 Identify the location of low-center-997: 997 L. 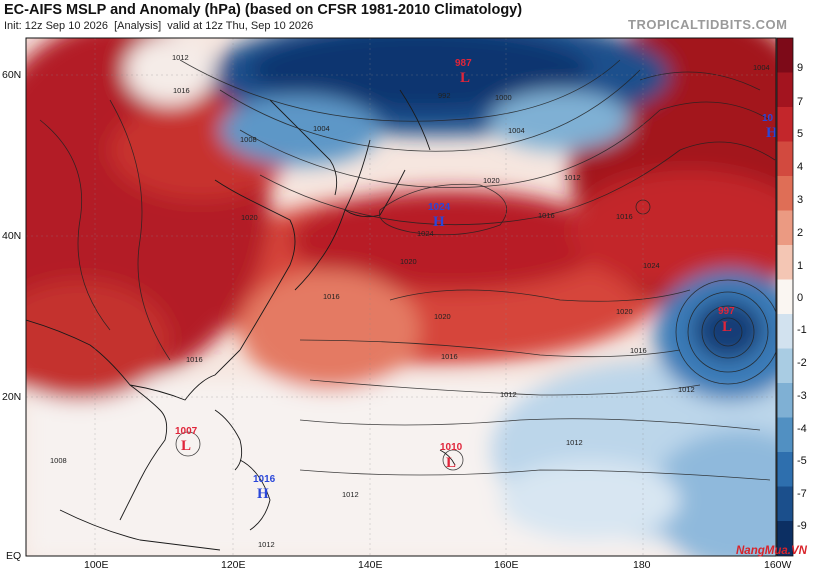
(726, 320).